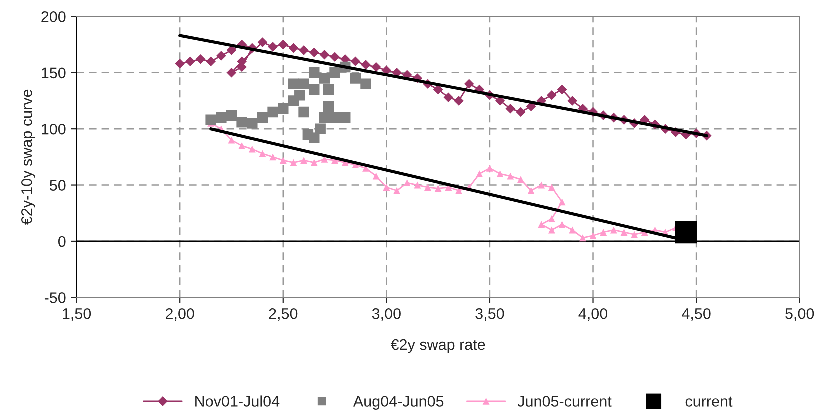 The image size is (817, 412). I want to click on y-axis-title: €2y-10y swap curve, so click(29, 157).